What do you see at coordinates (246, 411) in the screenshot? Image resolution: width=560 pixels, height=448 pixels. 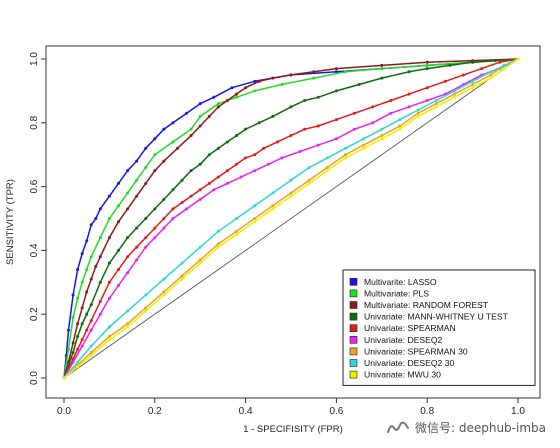 I see `x-tick-label: 0.4` at bounding box center [246, 411].